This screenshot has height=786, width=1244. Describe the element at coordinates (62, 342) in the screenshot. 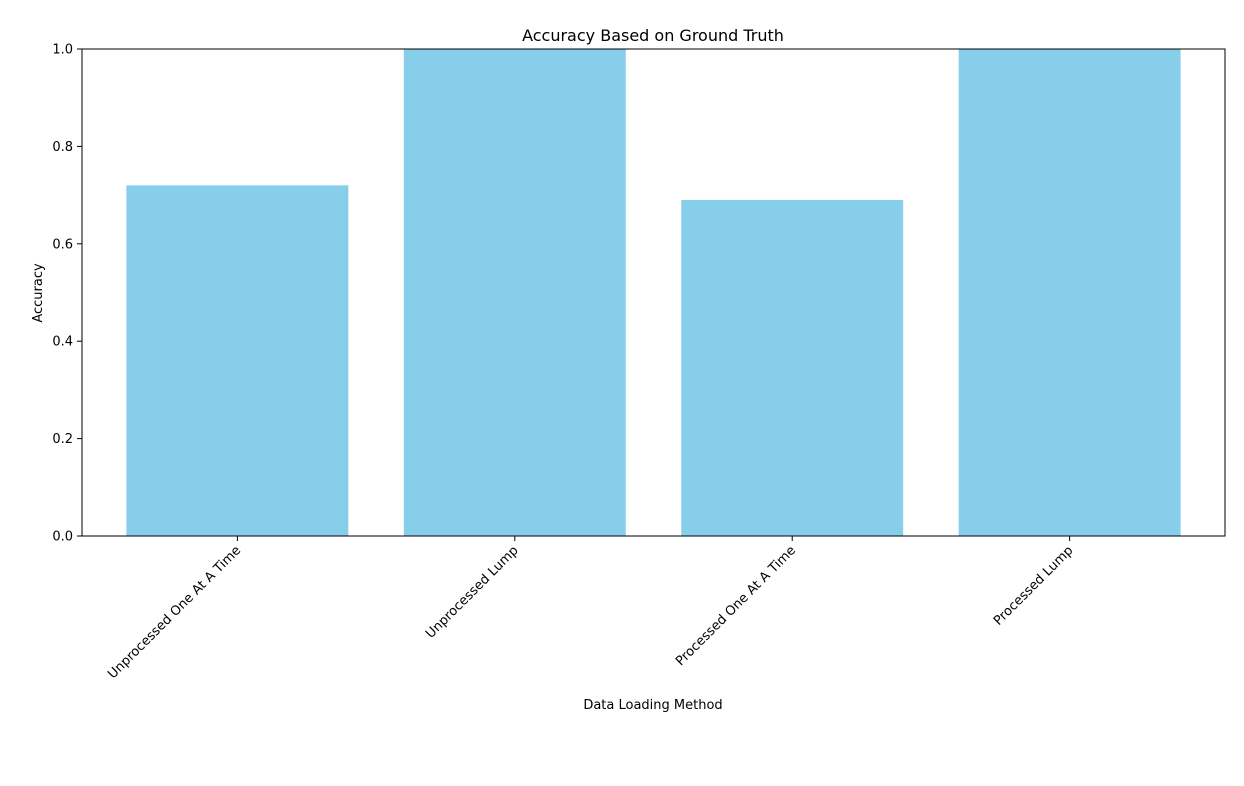

I see `y-tick-label: 0.4` at that location.